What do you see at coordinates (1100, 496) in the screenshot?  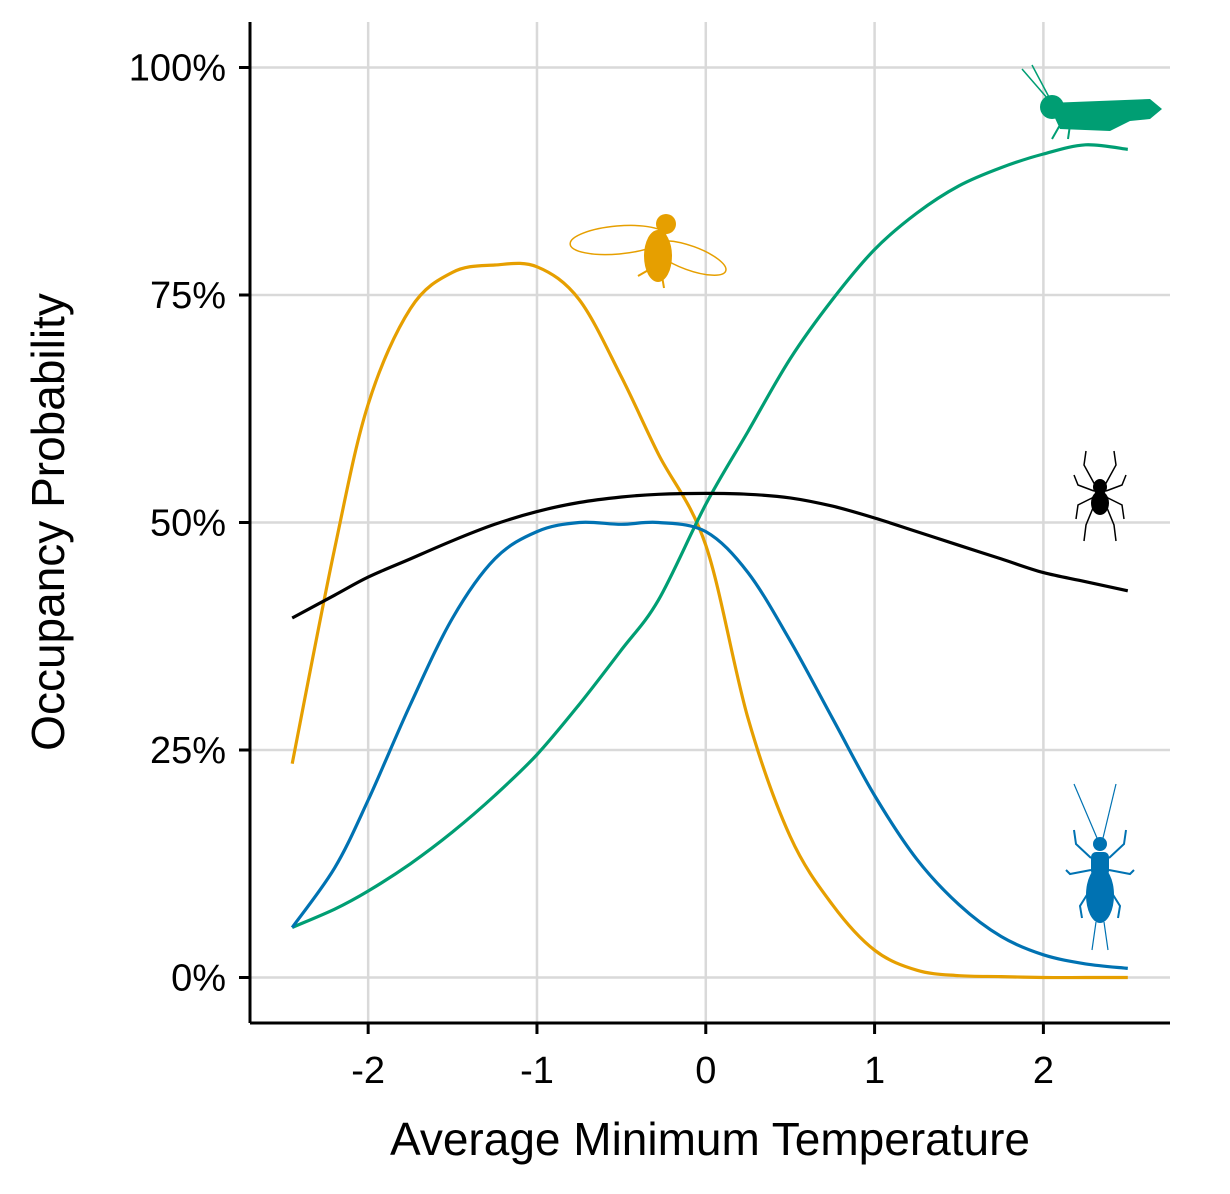 I see `spider-icon` at bounding box center [1100, 496].